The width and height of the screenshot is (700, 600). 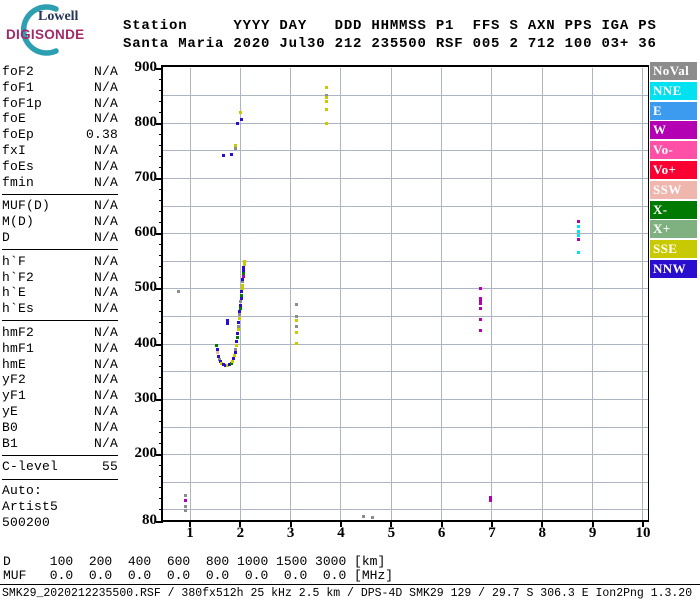 What do you see at coordinates (18, 166) in the screenshot?
I see `param-label: foEs` at bounding box center [18, 166].